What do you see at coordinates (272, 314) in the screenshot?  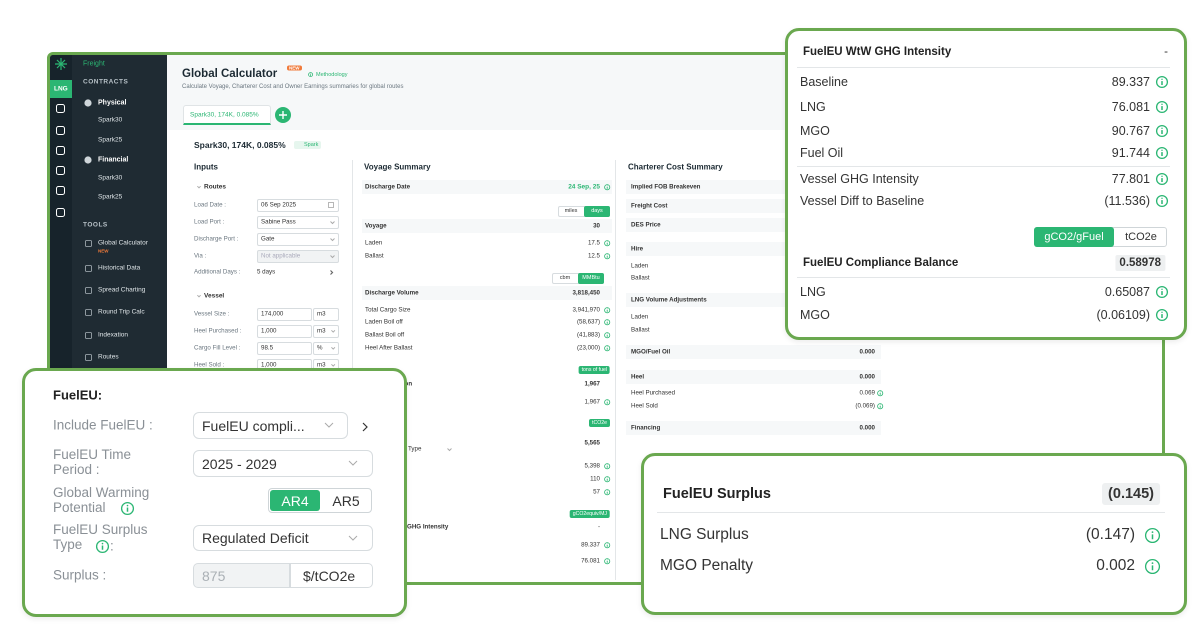 I see `input-value: 174,000` at bounding box center [272, 314].